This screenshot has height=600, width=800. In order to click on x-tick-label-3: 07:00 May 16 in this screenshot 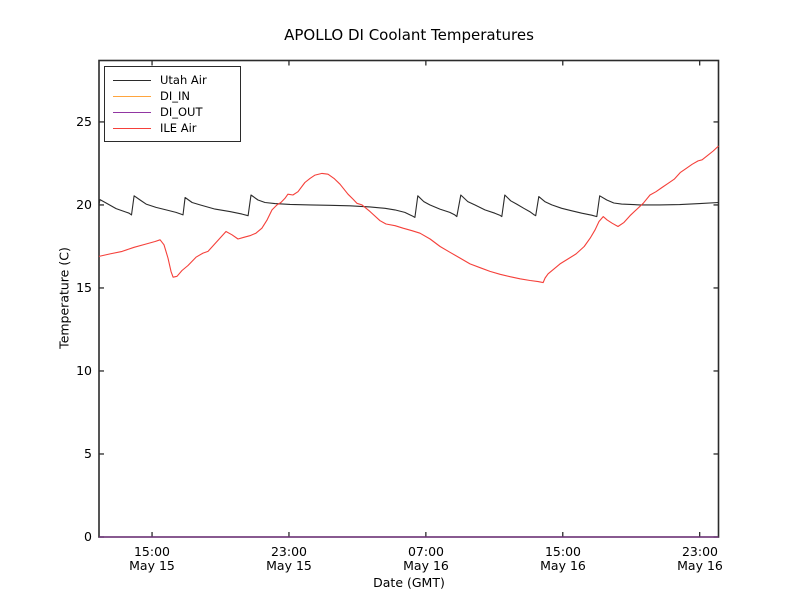, I will do `click(426, 558)`.